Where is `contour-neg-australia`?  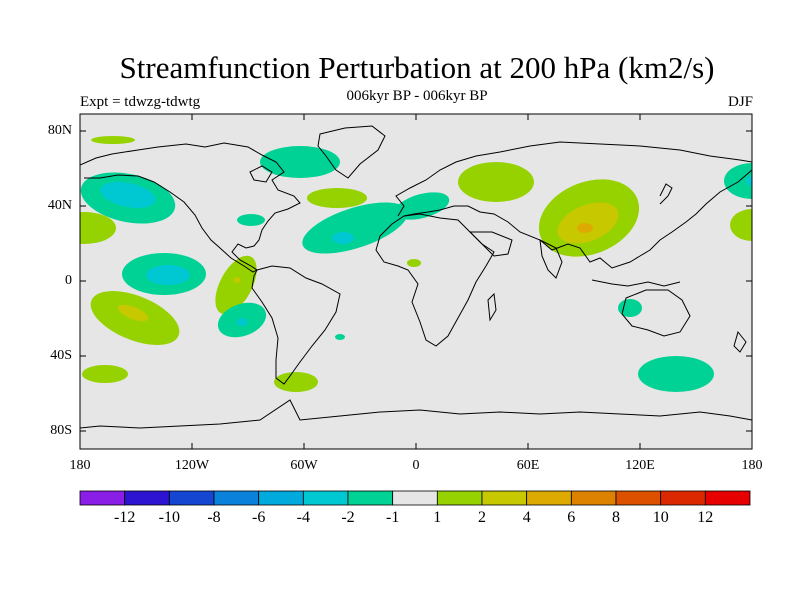
contour-neg-australia is located at coordinates (630, 308).